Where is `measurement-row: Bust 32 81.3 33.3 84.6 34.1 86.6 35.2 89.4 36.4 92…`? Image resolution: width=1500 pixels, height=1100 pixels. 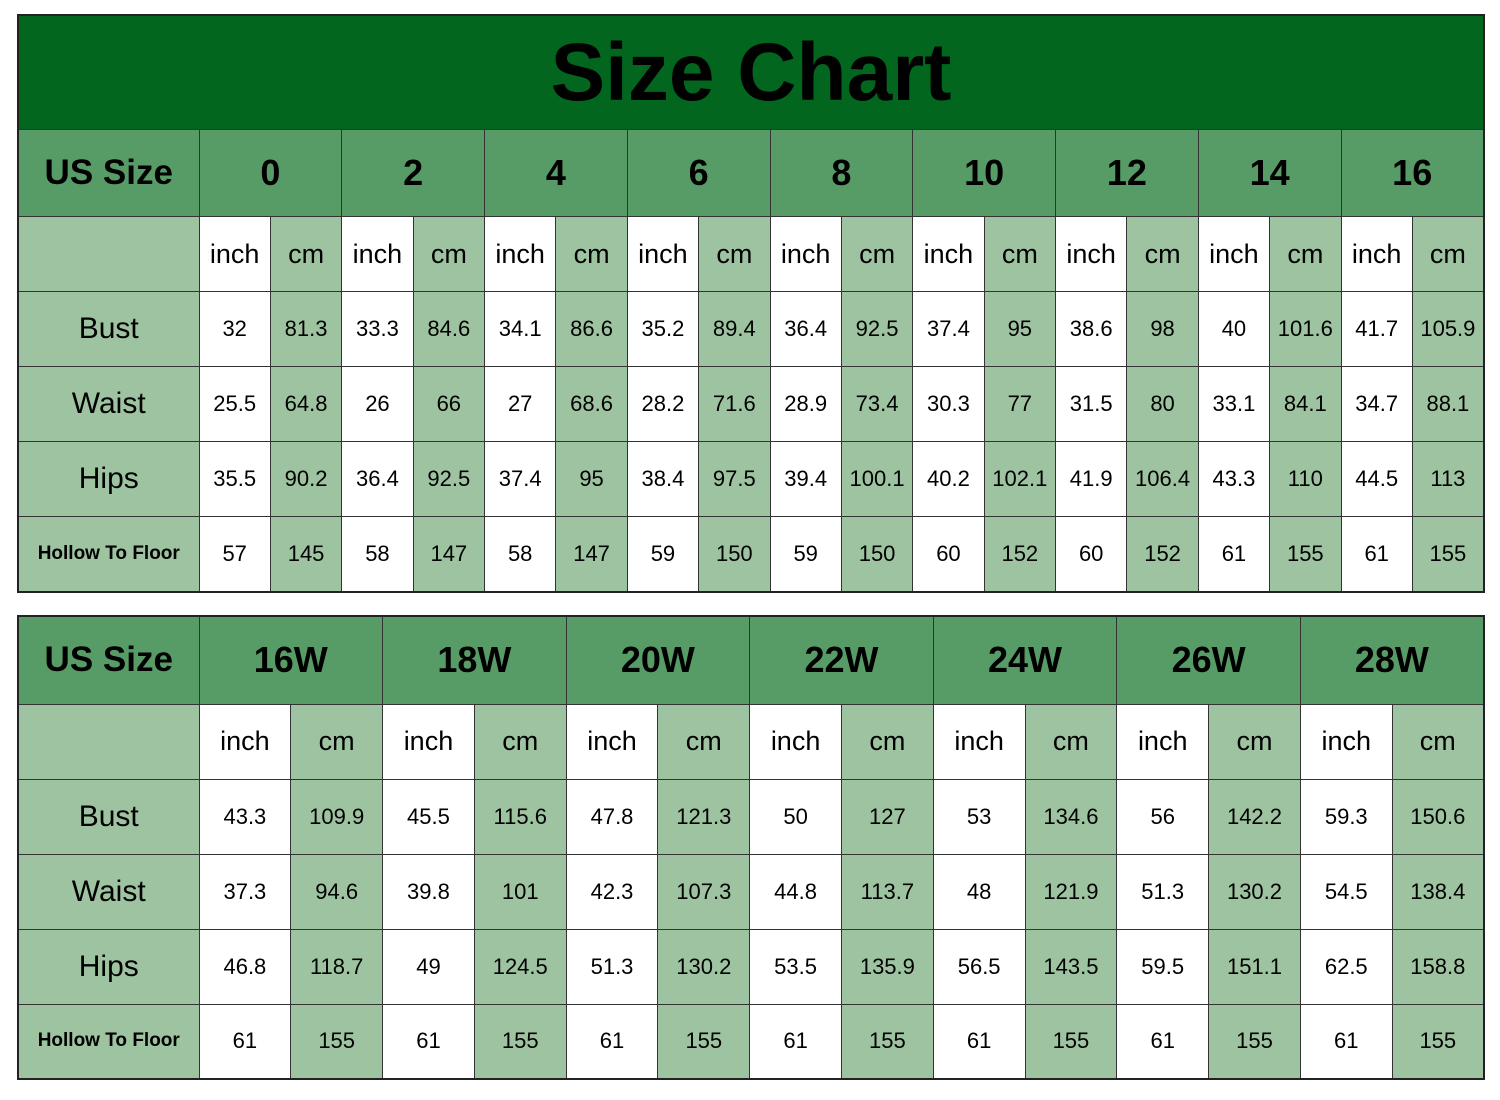
measurement-row: Bust 32 81.3 33.3 84.6 34.1 86.6 35.2 89.4 36.4 92… is located at coordinates (751, 329).